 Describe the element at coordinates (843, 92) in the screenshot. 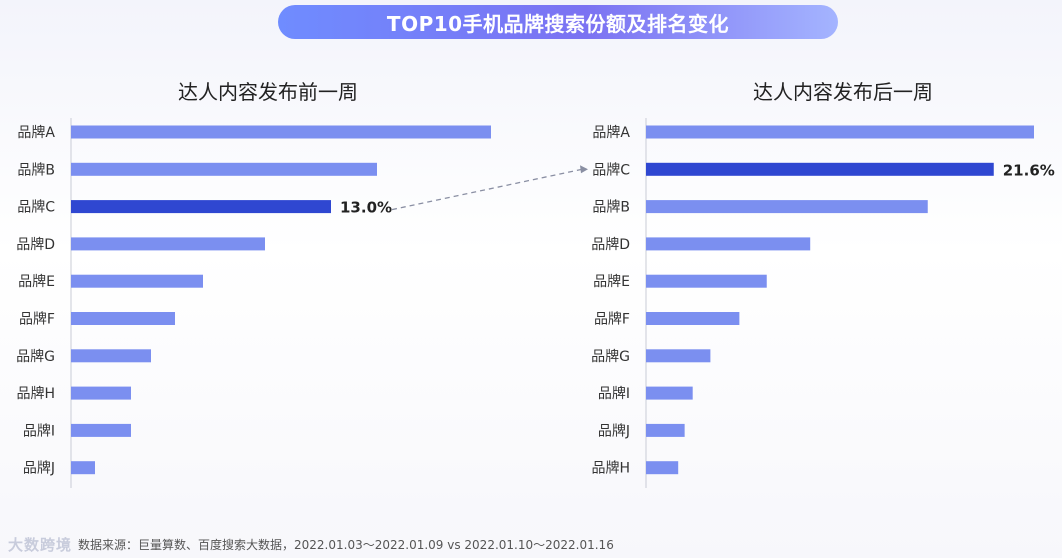

I see `right-chart-subtitle: 达人内容发布后一周` at that location.